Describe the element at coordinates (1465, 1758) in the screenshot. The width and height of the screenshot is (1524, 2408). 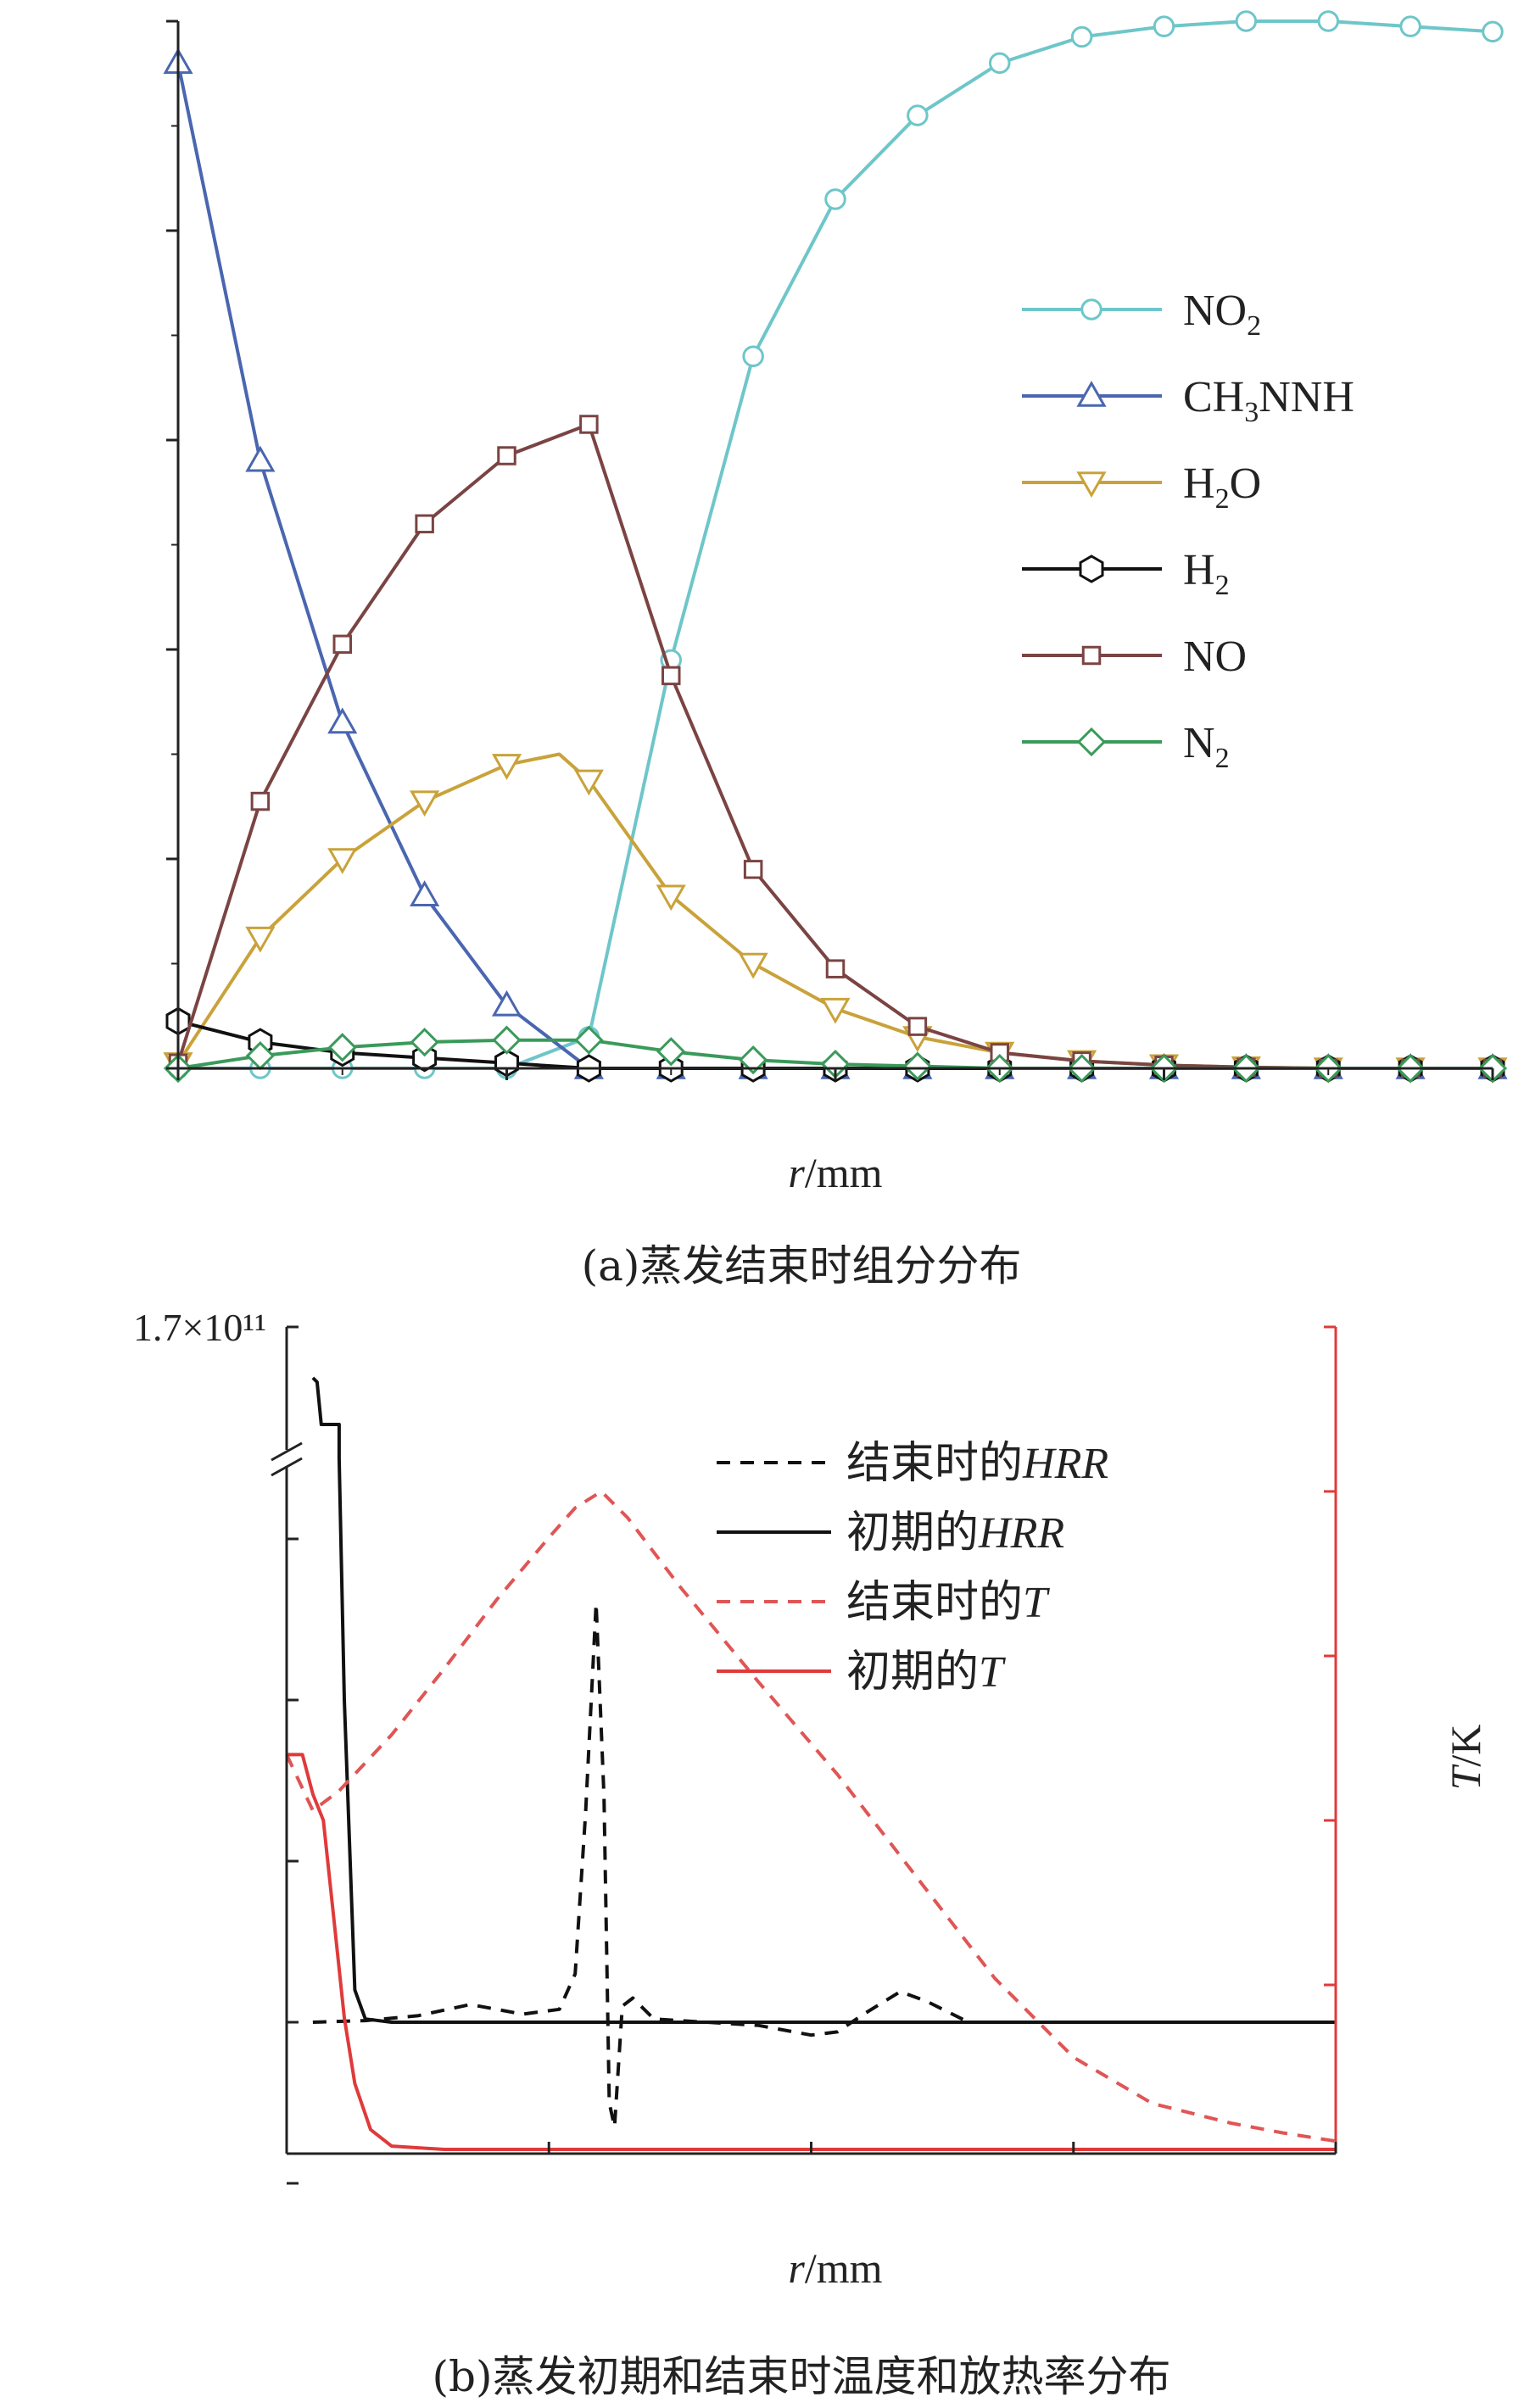
I see `y-right-axis-title: T/K` at that location.